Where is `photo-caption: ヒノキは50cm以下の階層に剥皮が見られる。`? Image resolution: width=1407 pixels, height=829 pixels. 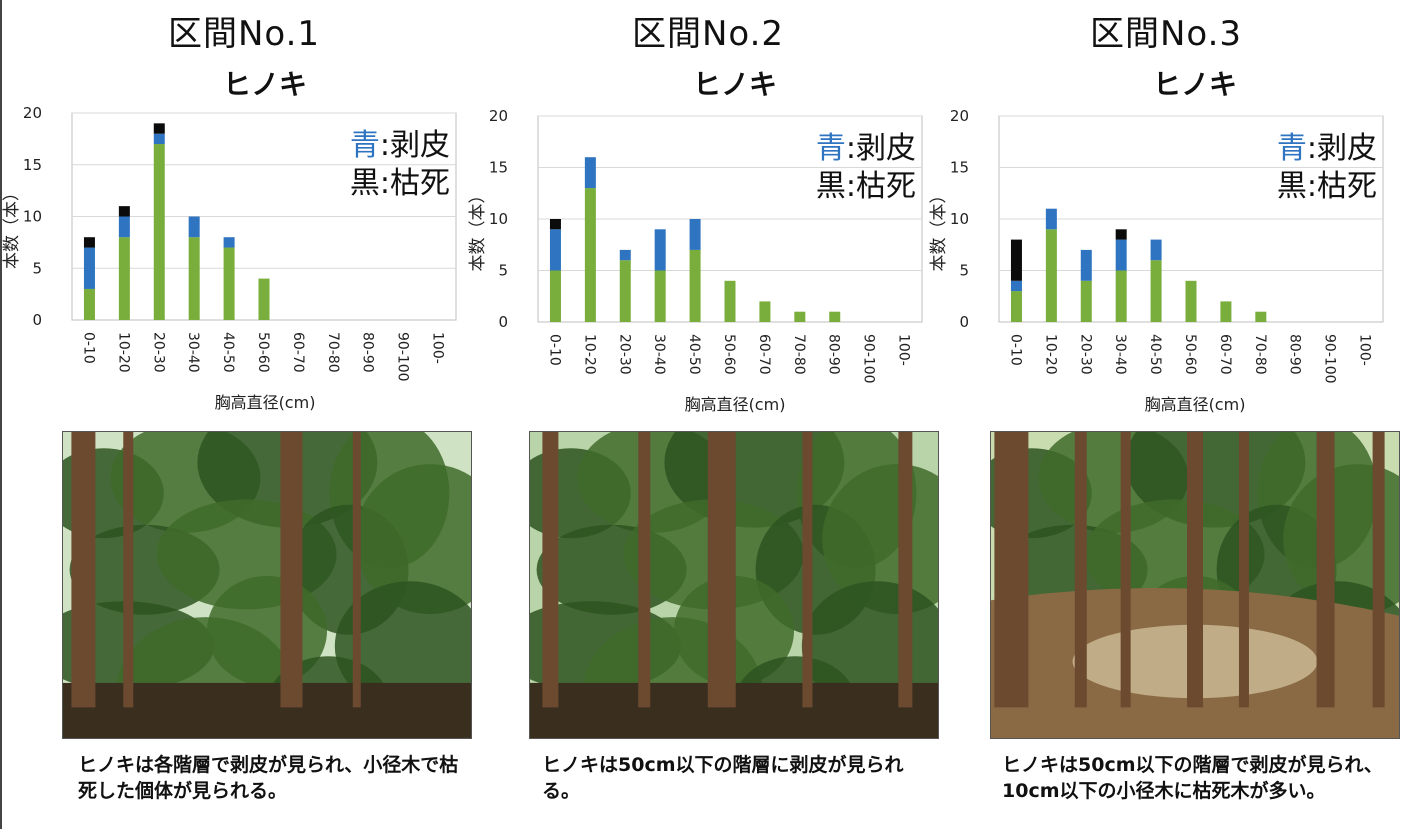 photo-caption: ヒノキは50cm以下の階層に剥皮が見られる。 is located at coordinates (723, 778).